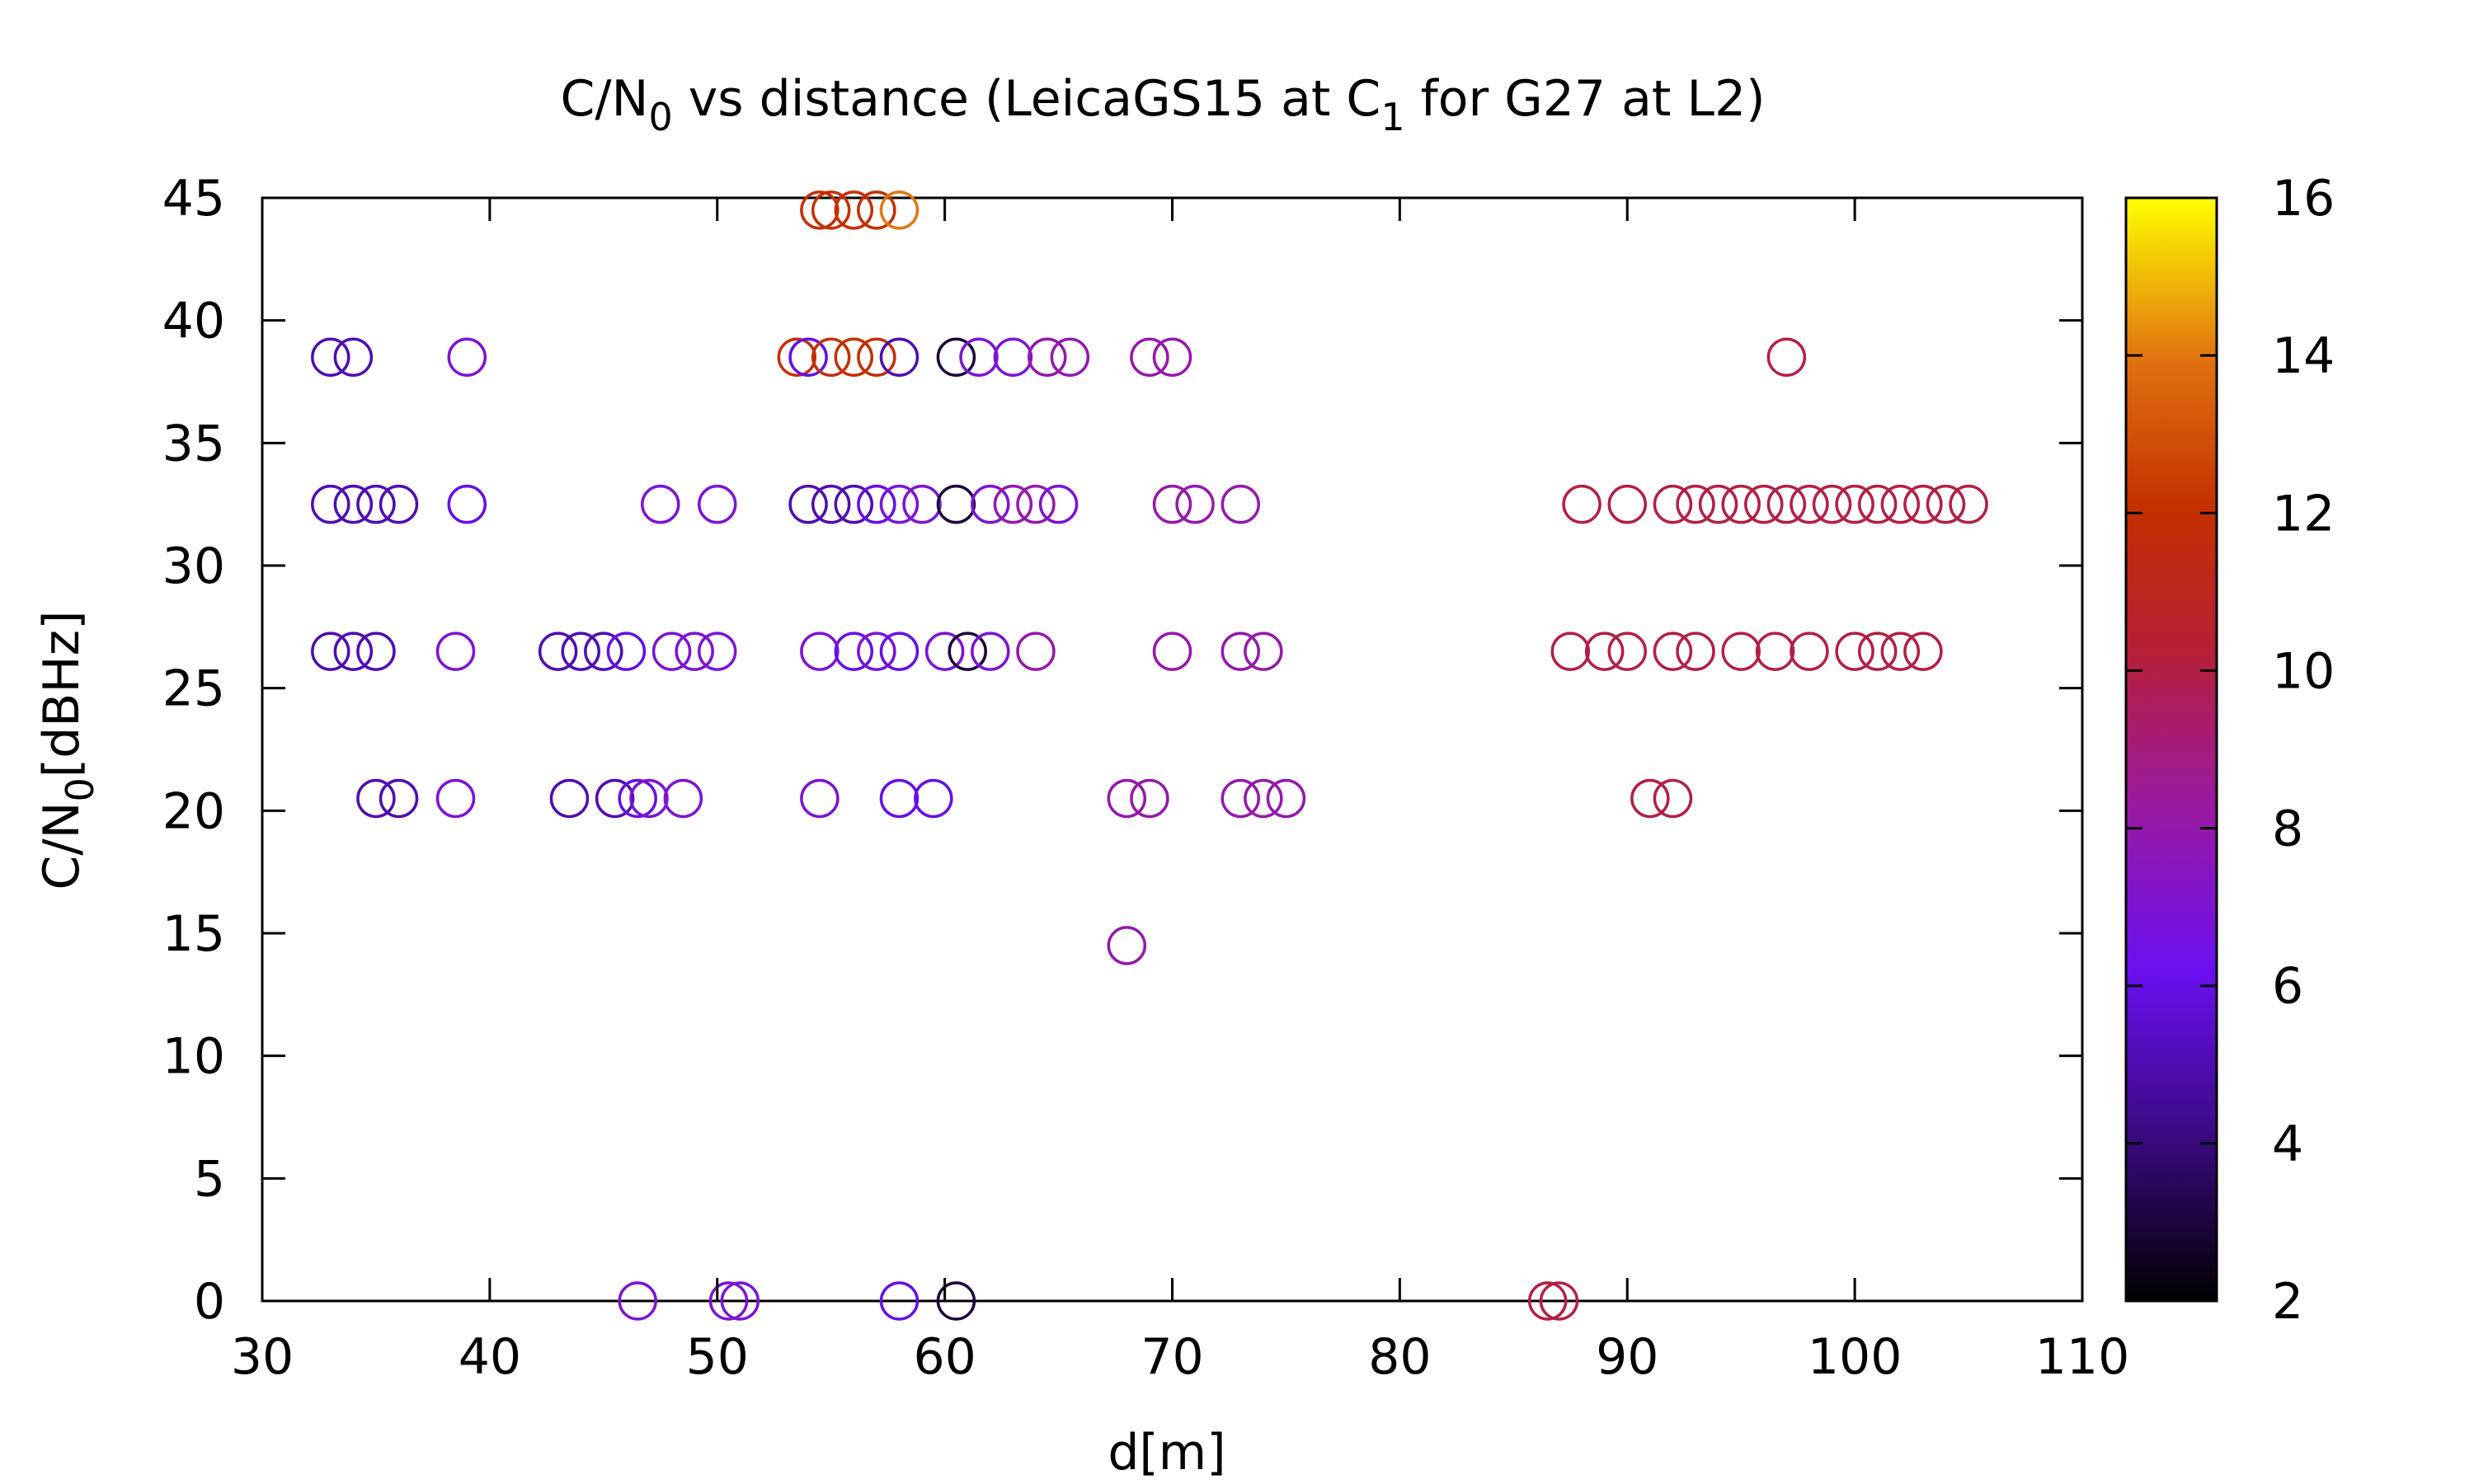 The image size is (2474, 1484). I want to click on x-tick-label: 110, so click(2082, 1357).